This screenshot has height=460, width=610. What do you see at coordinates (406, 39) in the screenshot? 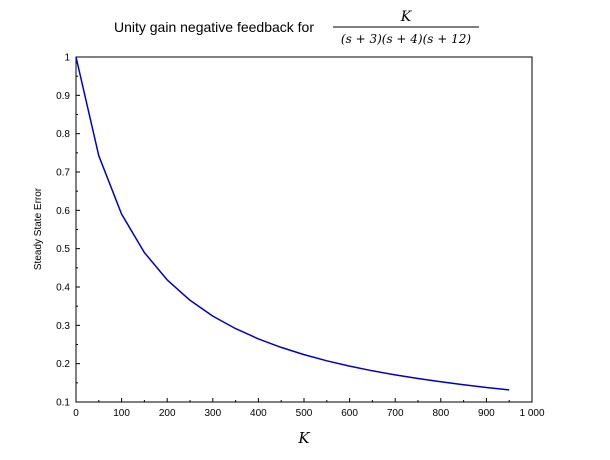
I see `chart-title-denominator: (s + 3)(s + 4)(s + 12)` at bounding box center [406, 39].